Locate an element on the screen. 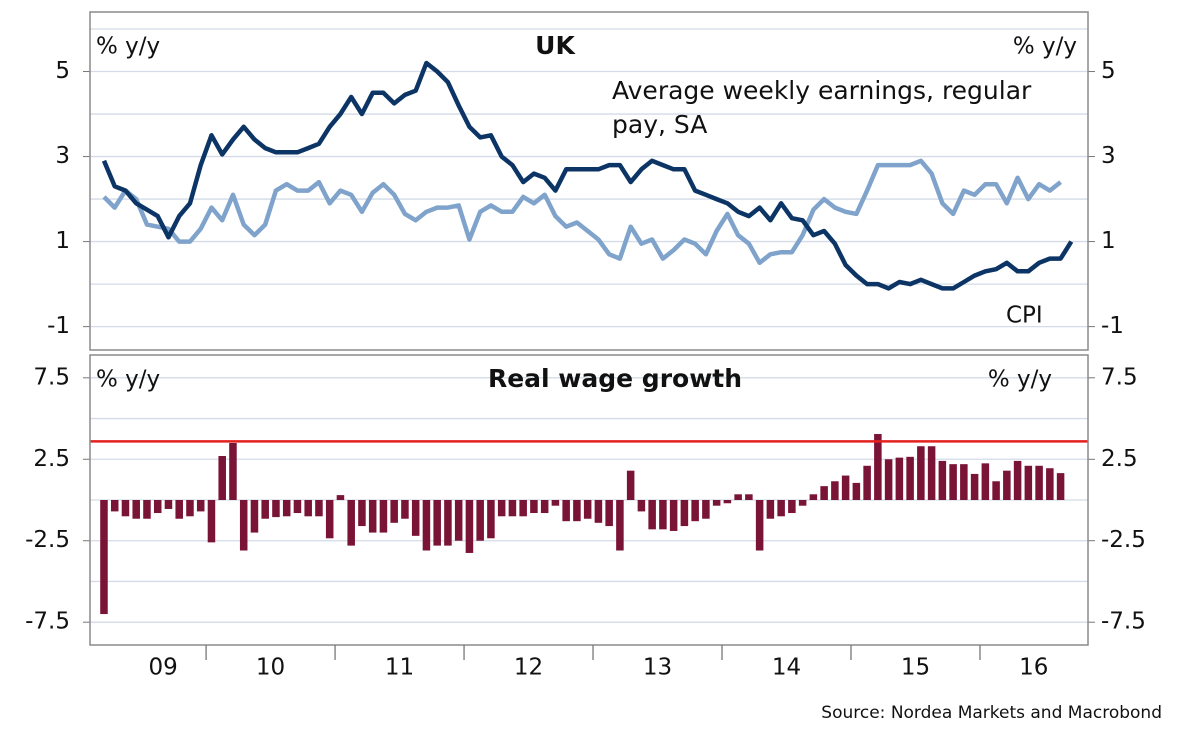  y2-tick-label: 7.5 is located at coordinates (1119, 377).